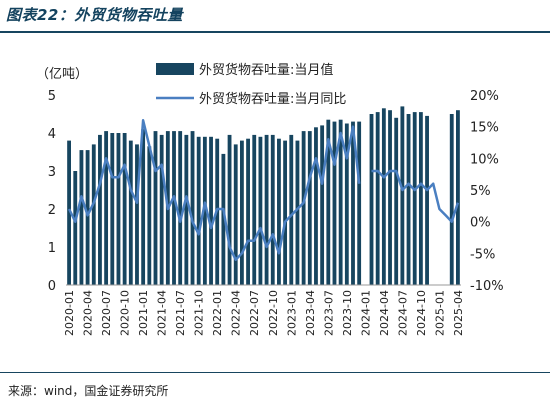 The height and width of the screenshot is (404, 550). I want to click on x-tick-label: 2025-01, so click(439, 313).